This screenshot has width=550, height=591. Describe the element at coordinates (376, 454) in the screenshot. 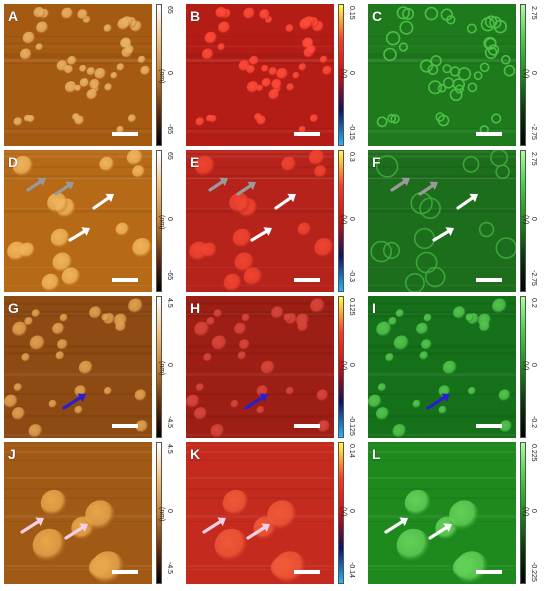

I see `panel-letter: L` at that location.